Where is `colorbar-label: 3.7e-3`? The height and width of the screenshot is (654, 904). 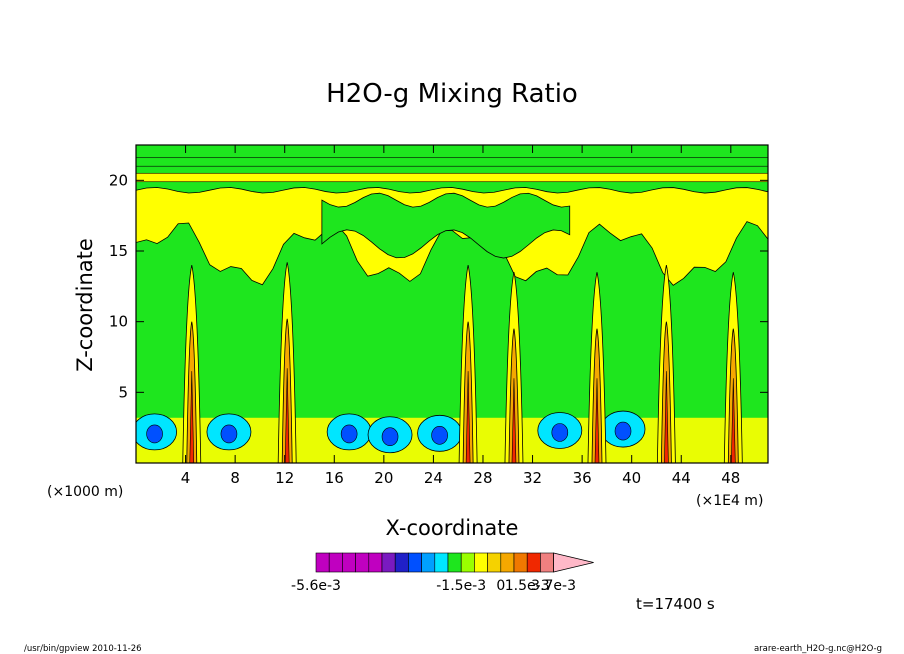 colorbar-label: 3.7e-3 is located at coordinates (553, 586).